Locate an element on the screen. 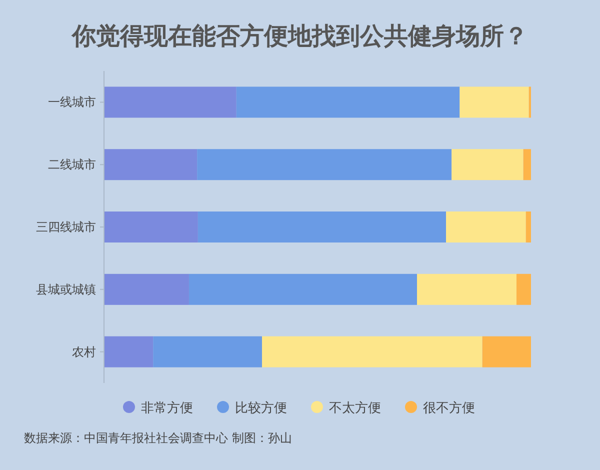 This screenshot has height=470, width=600. legend-label: 比较方便 is located at coordinates (261, 408).